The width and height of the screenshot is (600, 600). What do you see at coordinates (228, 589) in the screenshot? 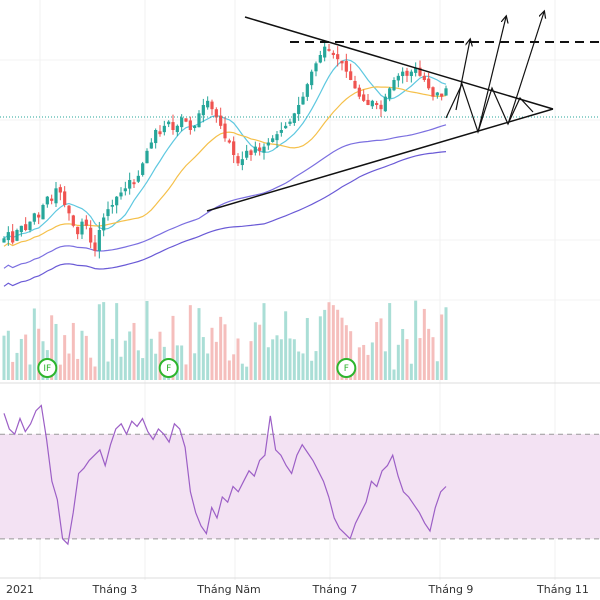
I see `x-tick-label: Tháng Năm` at bounding box center [228, 589].